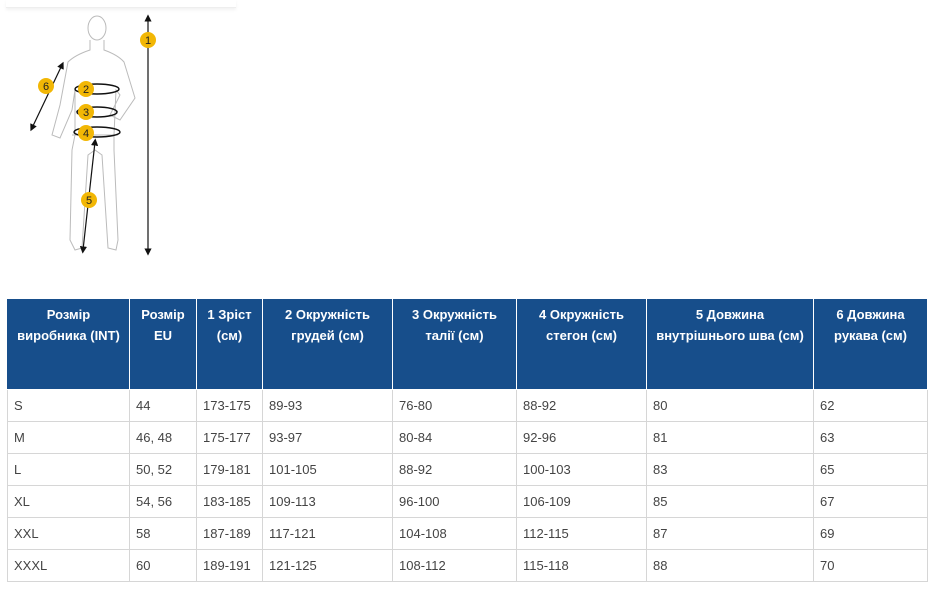 The height and width of the screenshot is (589, 932). I want to click on table-cell: 81, so click(730, 437).